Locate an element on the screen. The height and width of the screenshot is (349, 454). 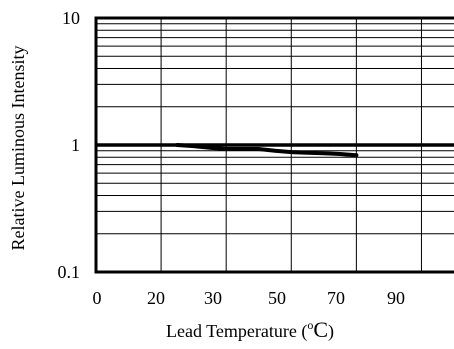
y-axis-title: Relative Luminous Intensity is located at coordinates (18, 148).